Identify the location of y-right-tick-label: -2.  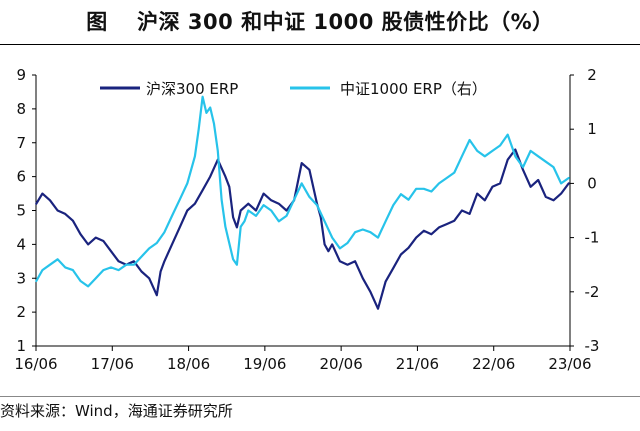
(592, 292).